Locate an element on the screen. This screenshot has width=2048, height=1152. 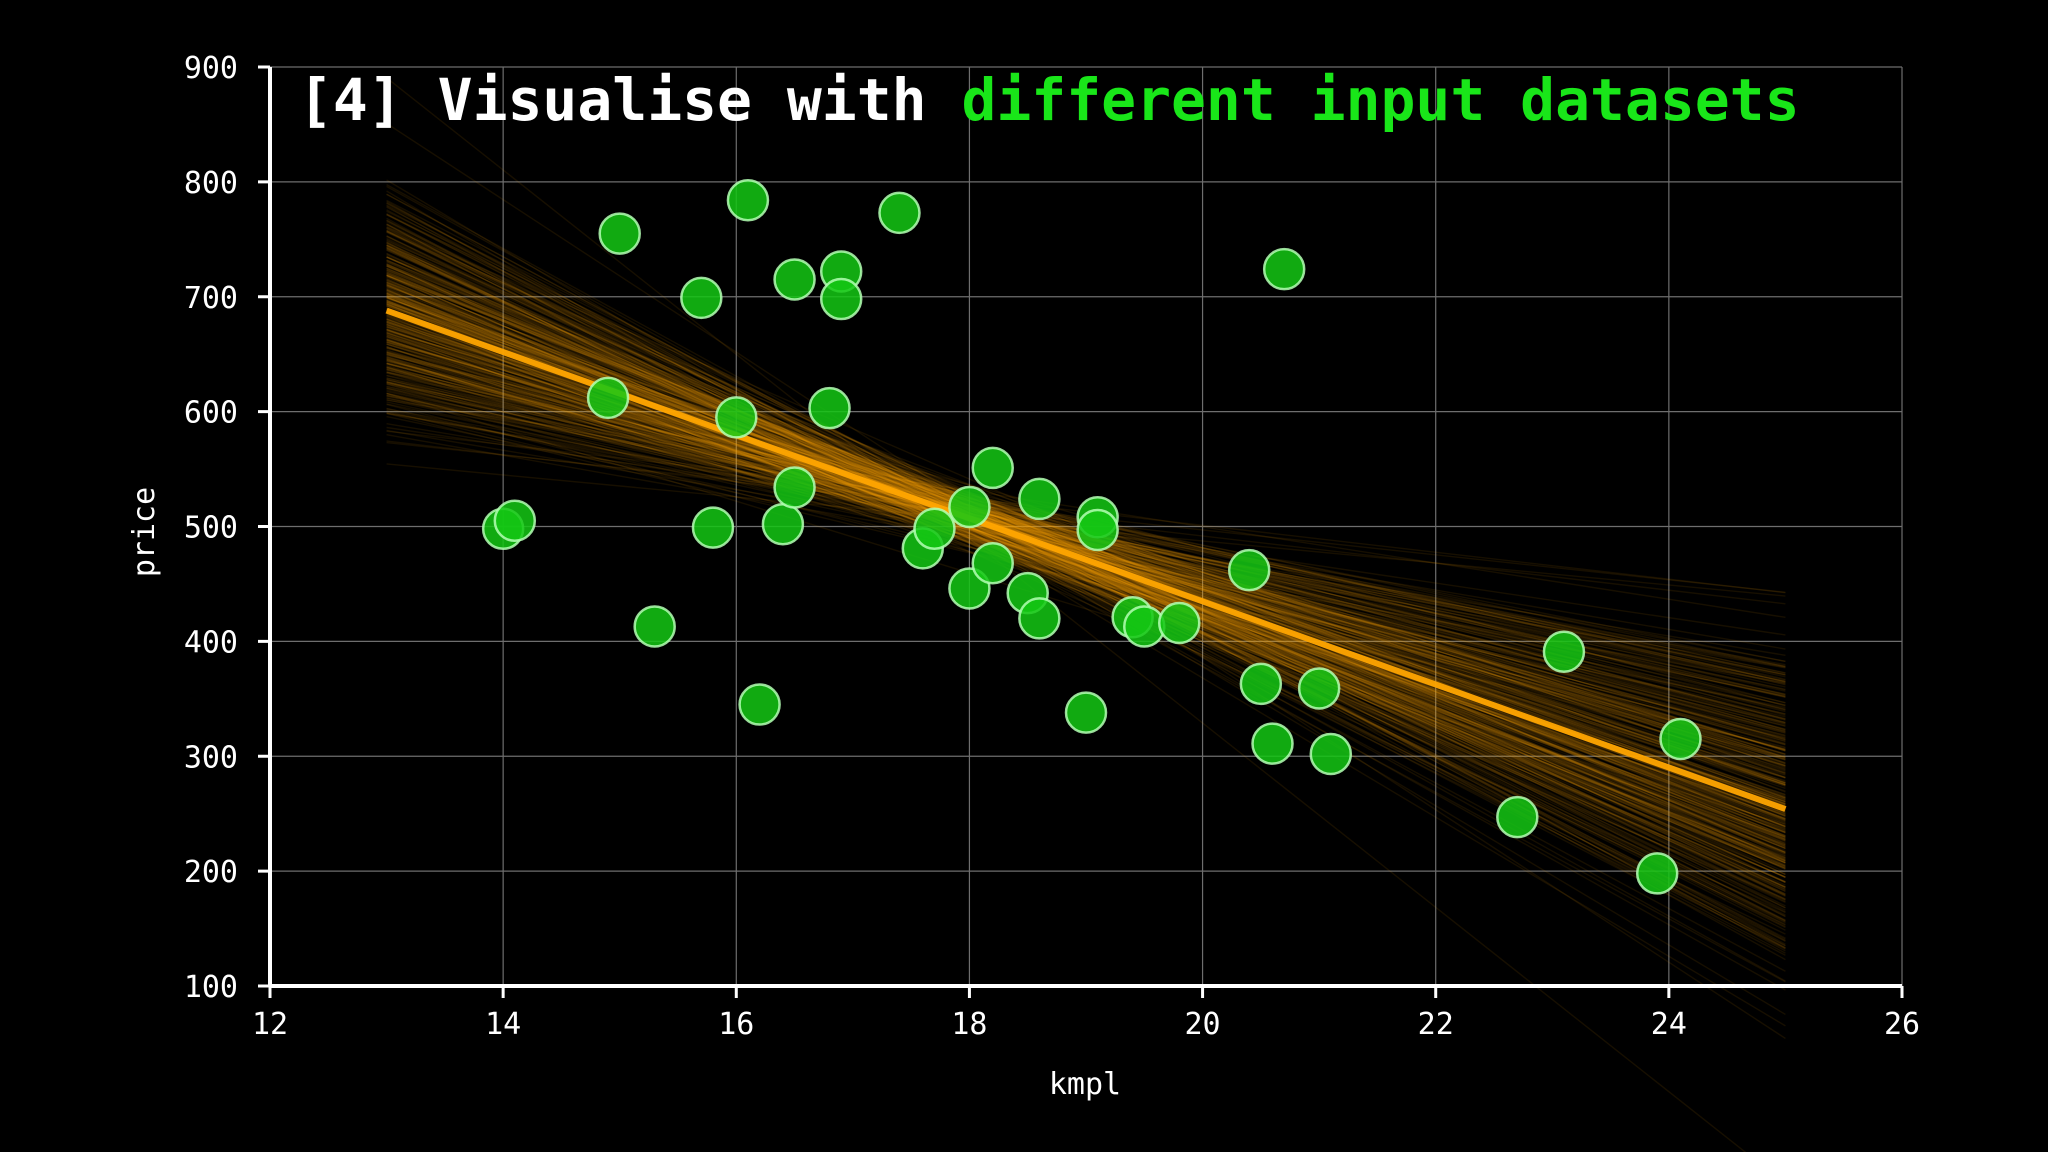
x-tick-label: 14 is located at coordinates (503, 1024).